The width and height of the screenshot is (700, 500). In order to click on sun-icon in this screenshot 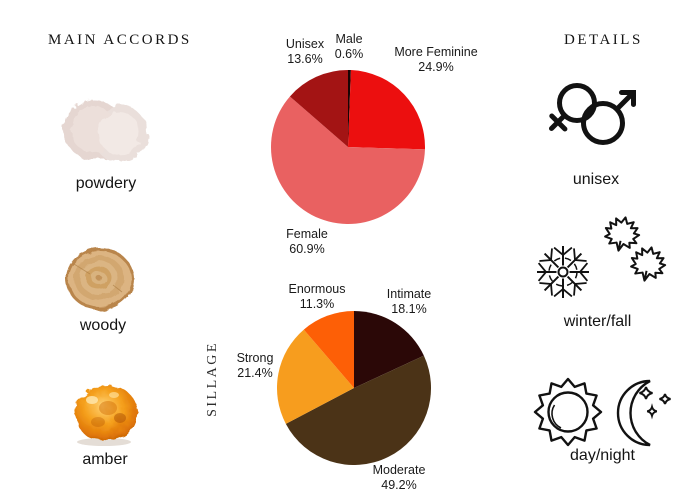, I will do `click(568, 412)`.